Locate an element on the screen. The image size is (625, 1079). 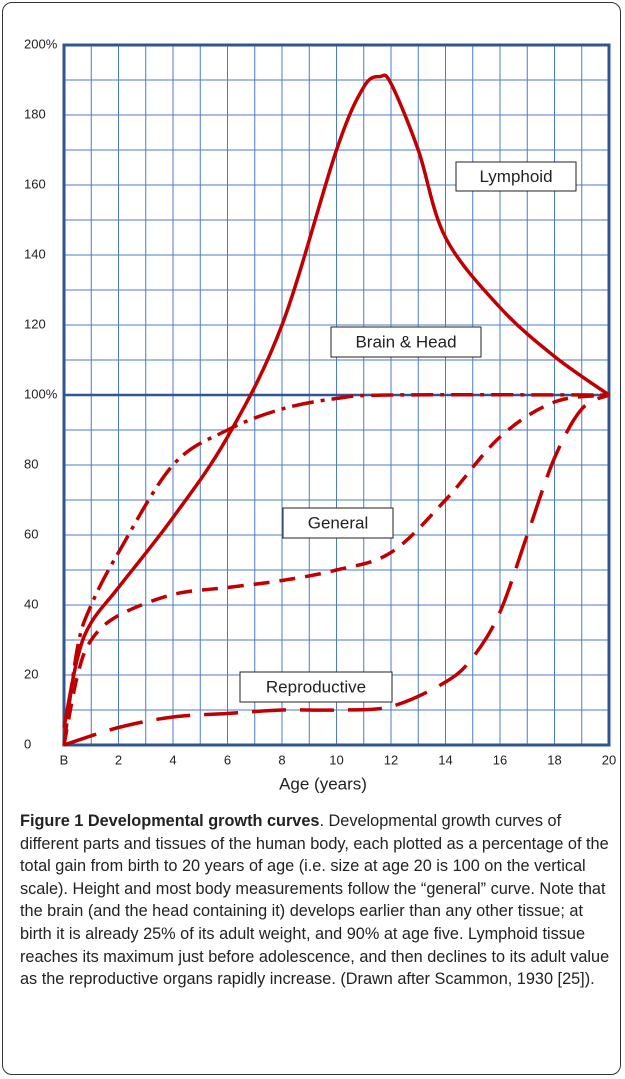
series-label: Brain & Head is located at coordinates (405, 341).